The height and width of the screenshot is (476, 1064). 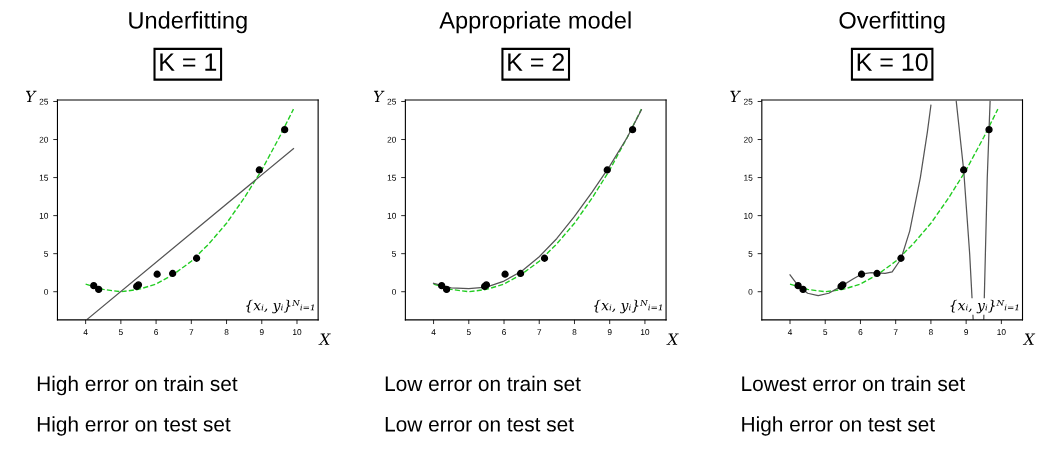 I want to click on text: High error on train set, so click(x=137, y=385).